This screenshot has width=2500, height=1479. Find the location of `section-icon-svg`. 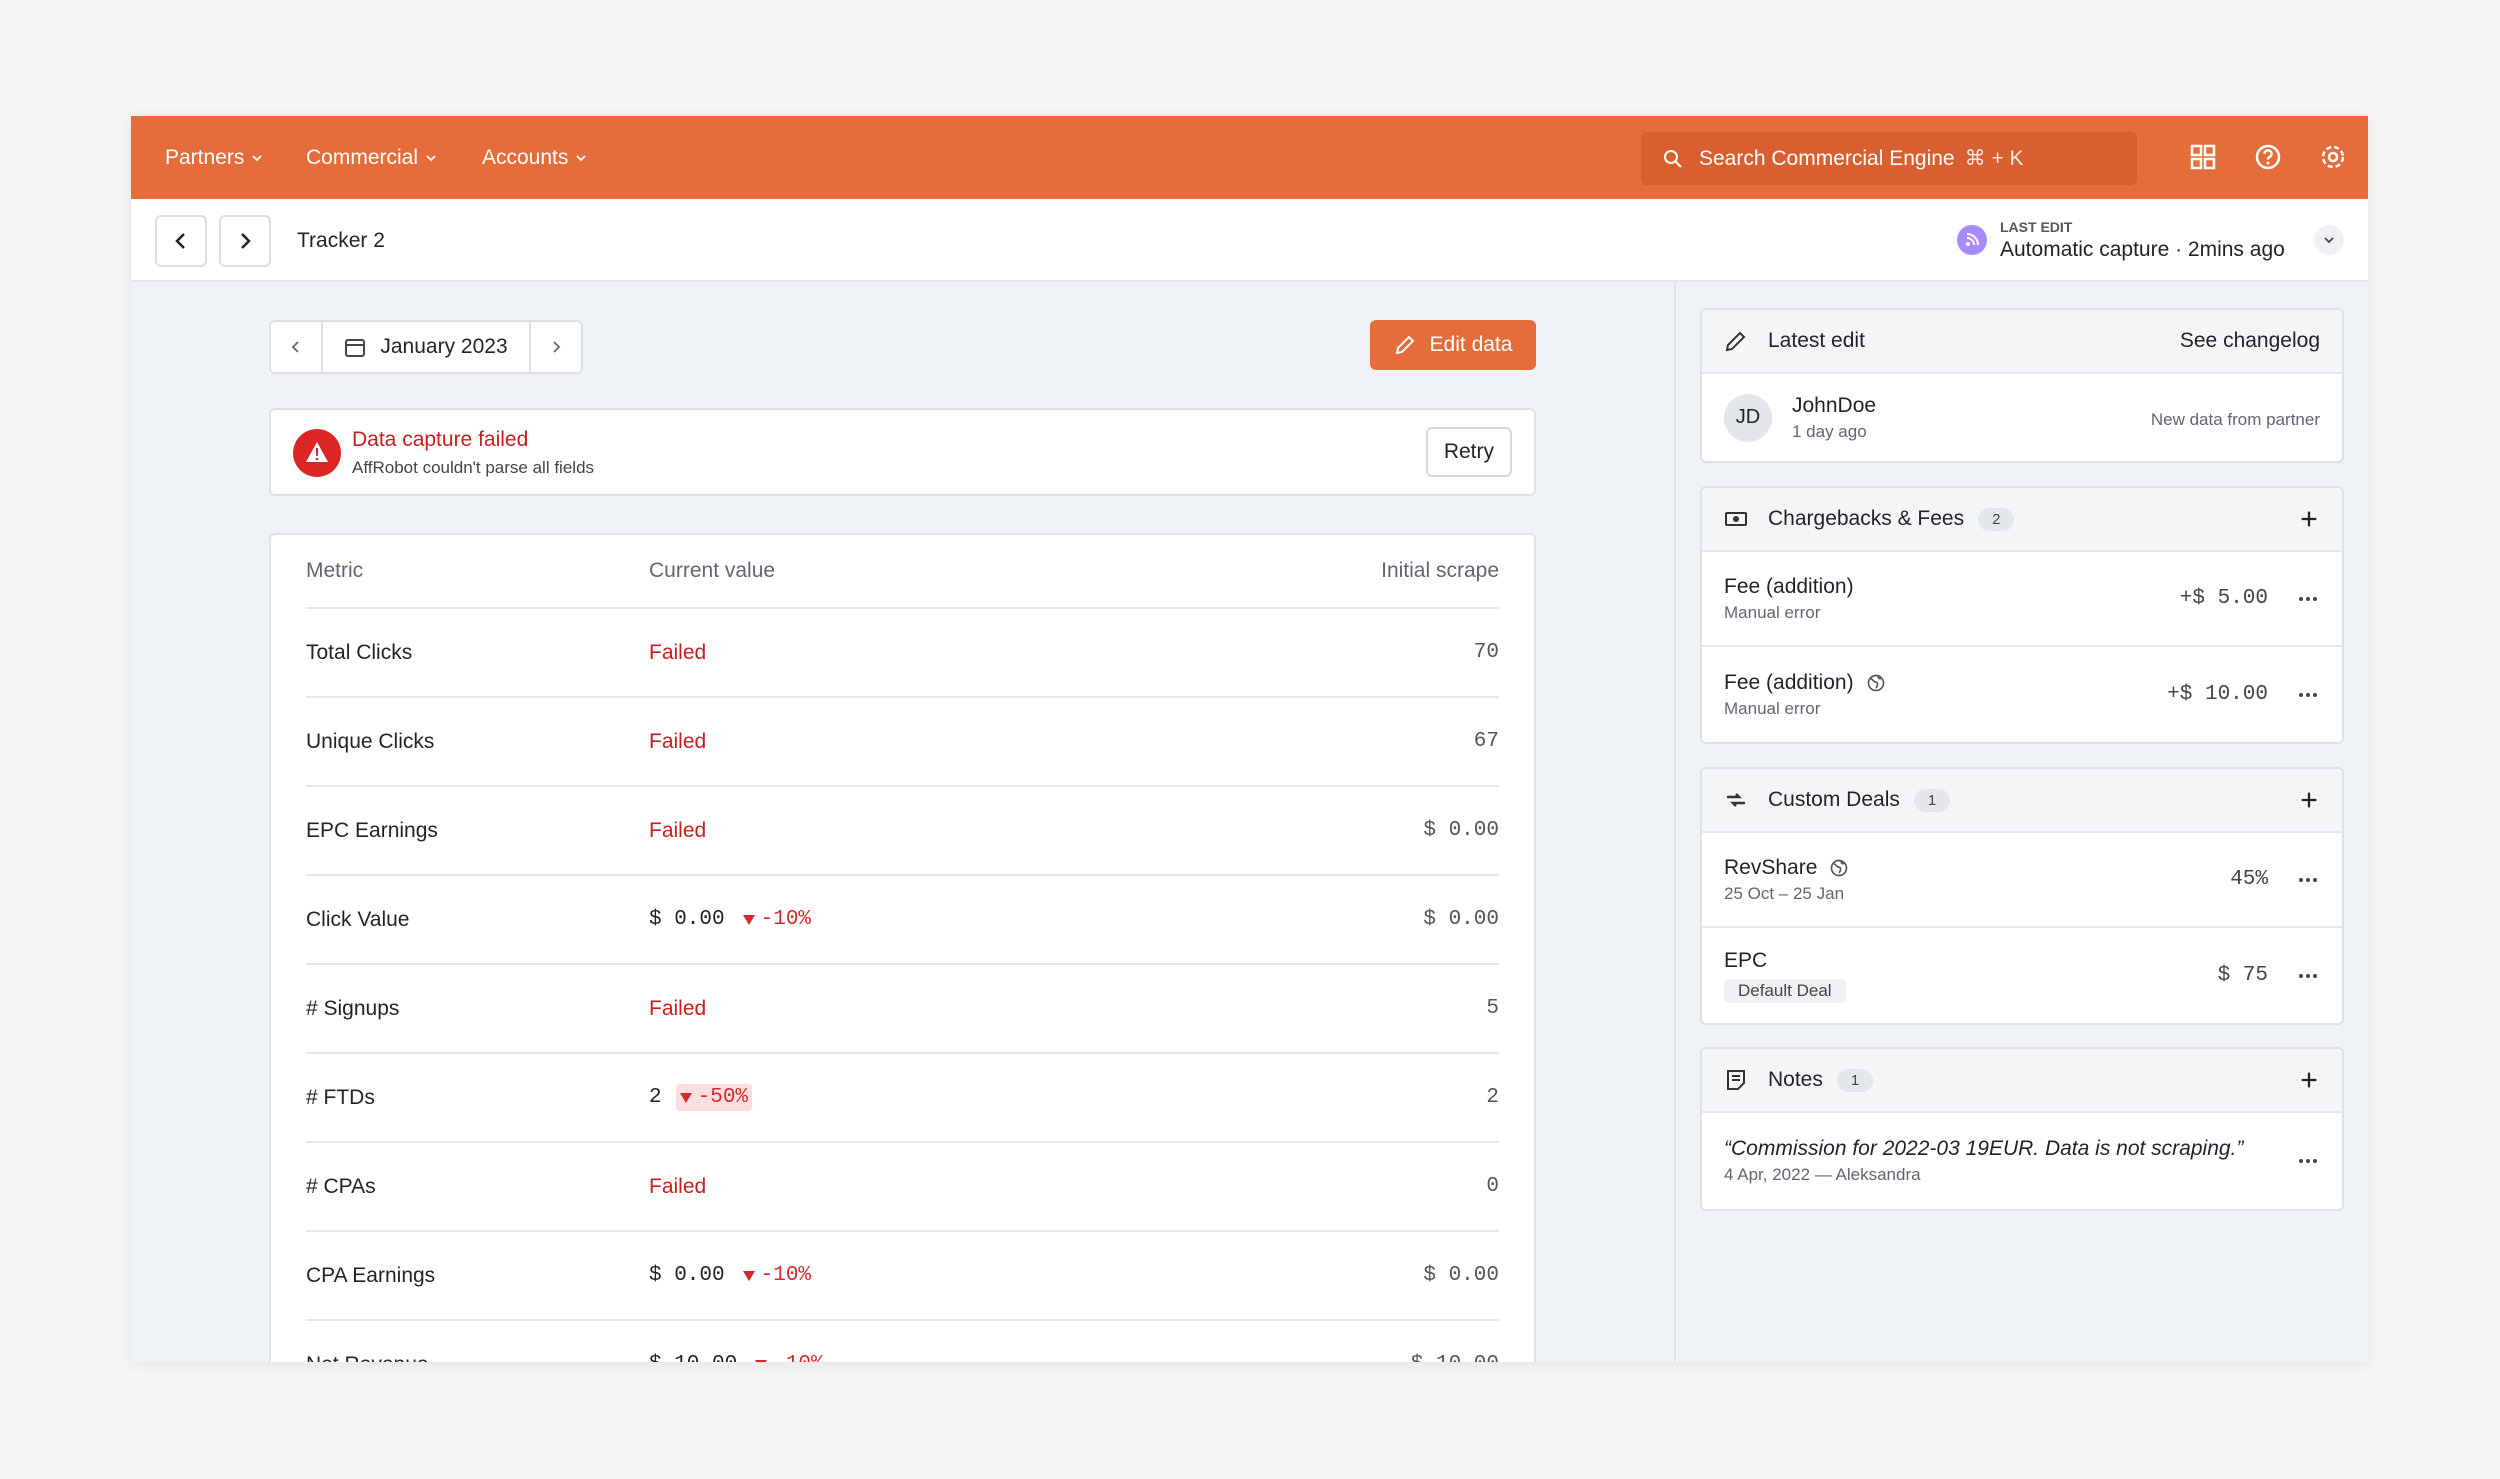

section-icon-svg is located at coordinates (1736, 800).